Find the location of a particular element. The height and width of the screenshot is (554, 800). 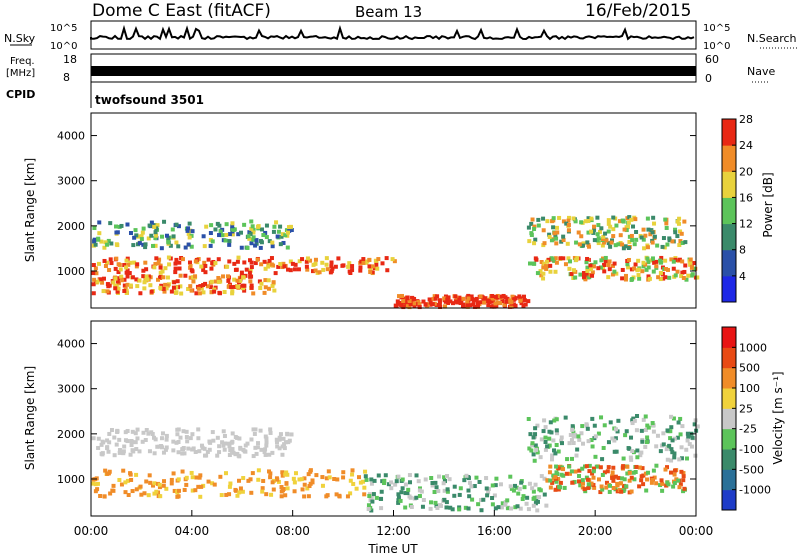

noise-tick-high-right: 10^5 is located at coordinates (716, 28).